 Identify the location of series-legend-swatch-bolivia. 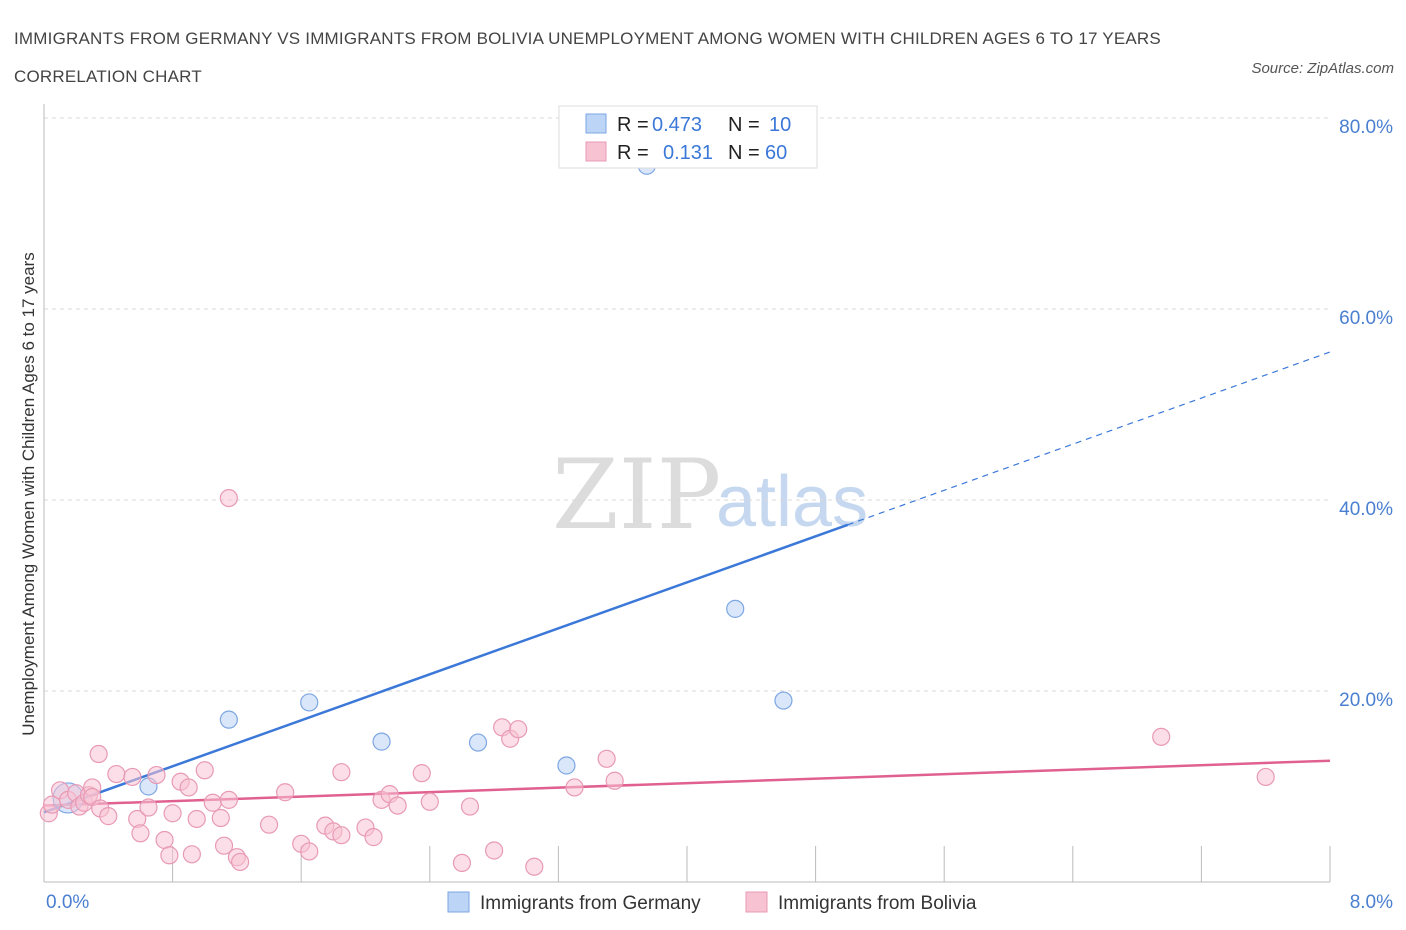
(756, 902).